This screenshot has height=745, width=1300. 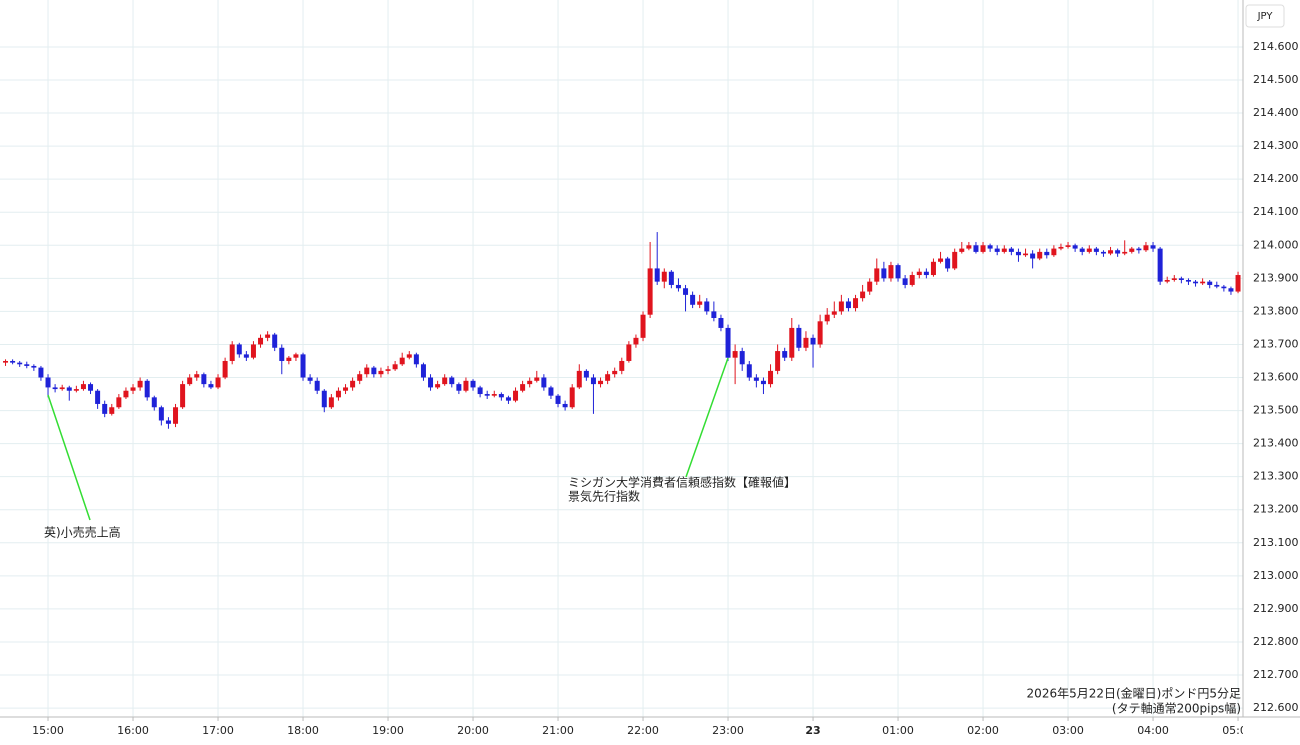 I want to click on y-tick-label: 214.100, so click(x=1276, y=211).